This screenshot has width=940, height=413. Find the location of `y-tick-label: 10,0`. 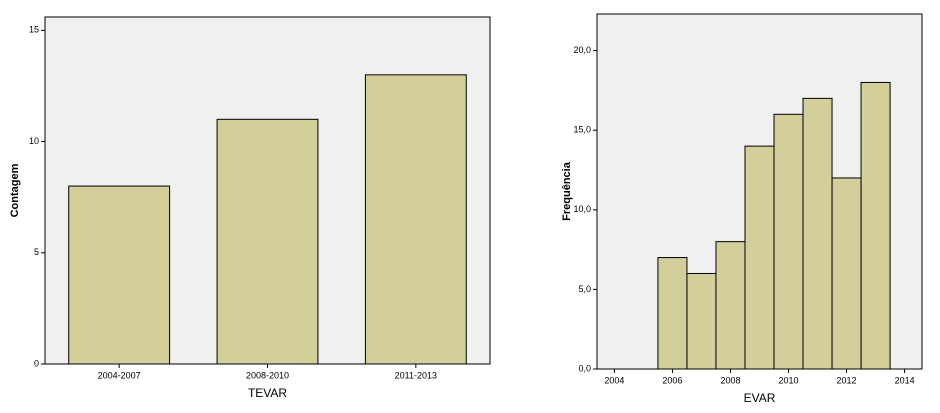

y-tick-label: 10,0 is located at coordinates (582, 209).